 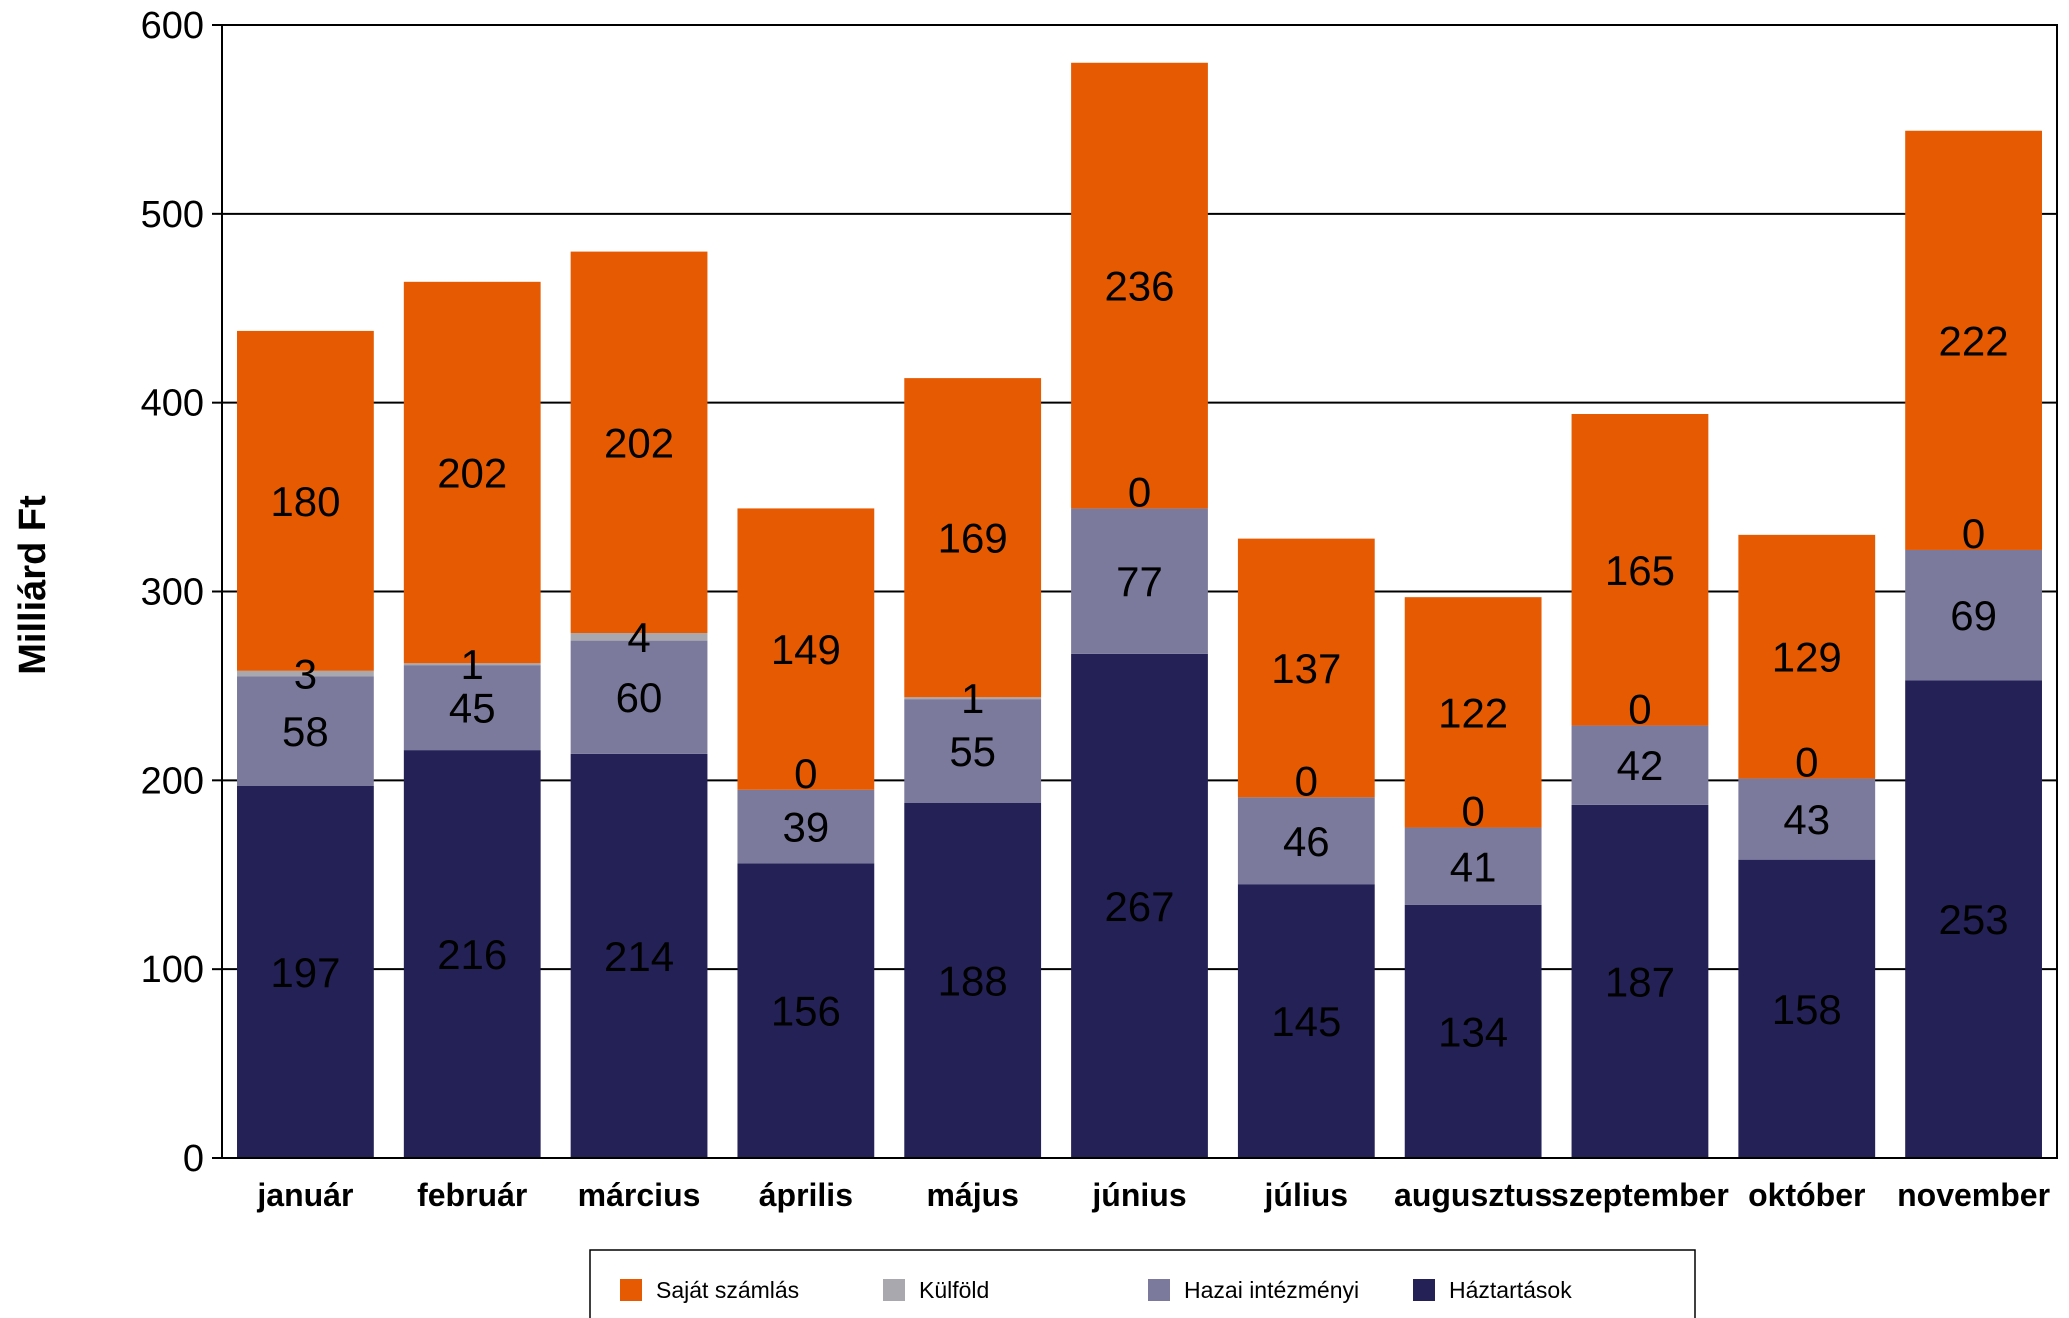 What do you see at coordinates (172, 26) in the screenshot?
I see `y-tick-label: 600` at bounding box center [172, 26].